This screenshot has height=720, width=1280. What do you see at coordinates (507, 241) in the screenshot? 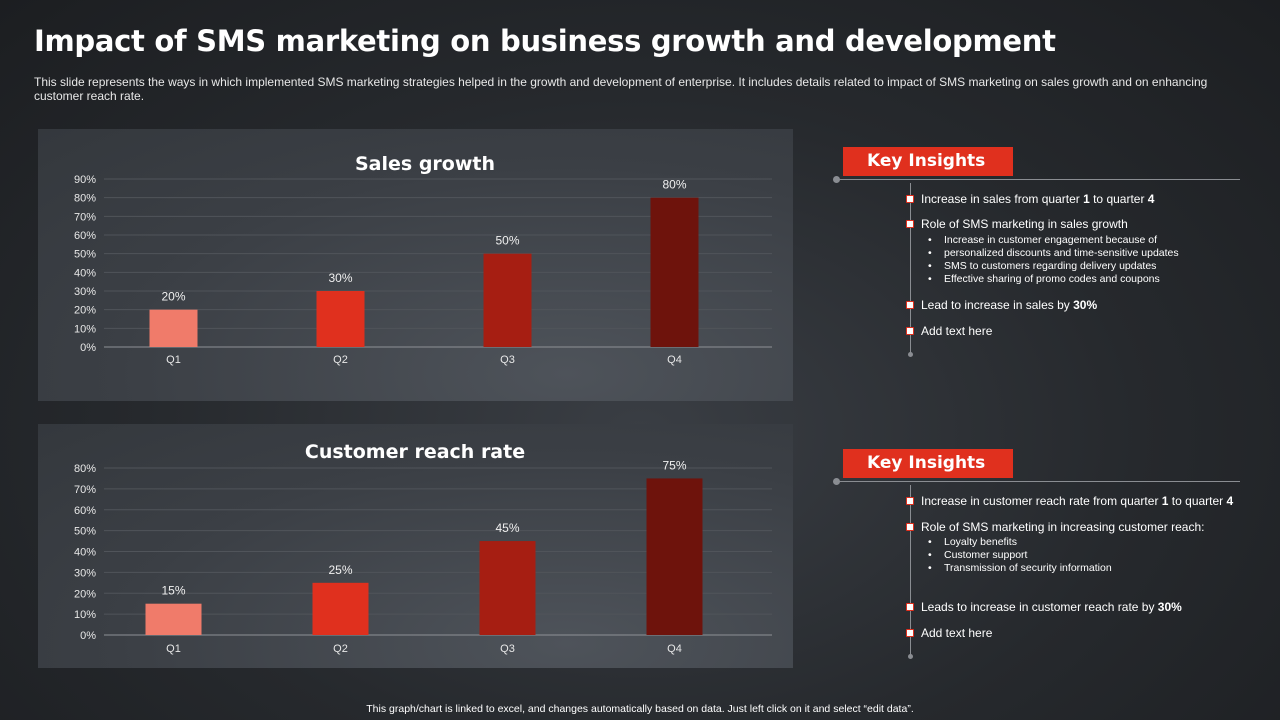
I see `data-label: 50%` at bounding box center [507, 241].